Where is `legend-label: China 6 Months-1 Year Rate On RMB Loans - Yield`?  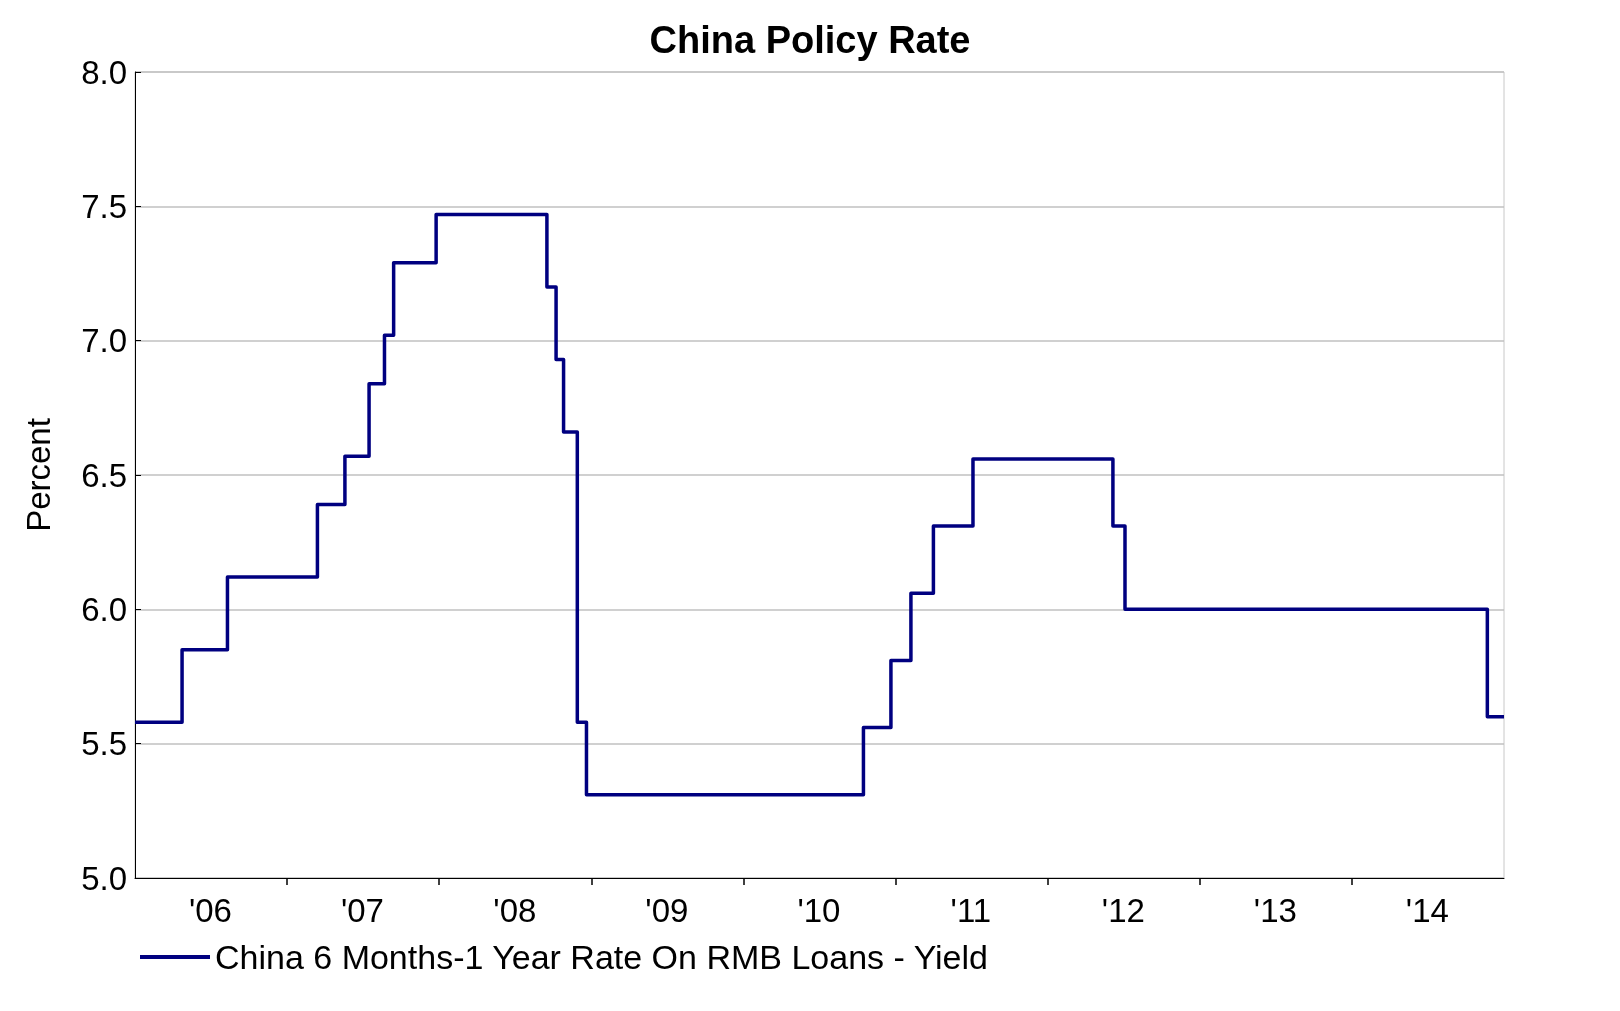
legend-label: China 6 Months-1 Year Rate On RMB Loans - Yield is located at coordinates (601, 957).